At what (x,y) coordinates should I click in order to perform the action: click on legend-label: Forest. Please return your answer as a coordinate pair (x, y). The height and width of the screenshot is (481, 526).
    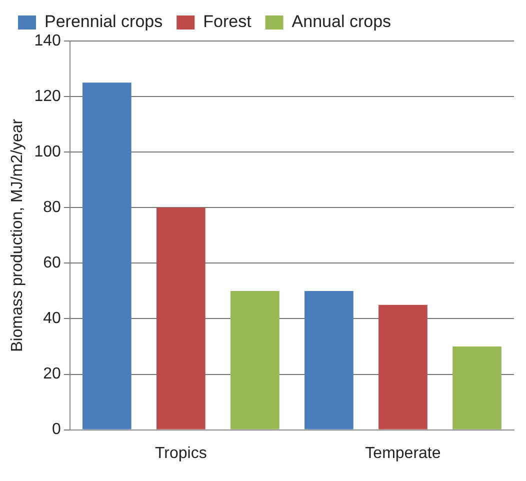
    Looking at the image, I should click on (227, 22).